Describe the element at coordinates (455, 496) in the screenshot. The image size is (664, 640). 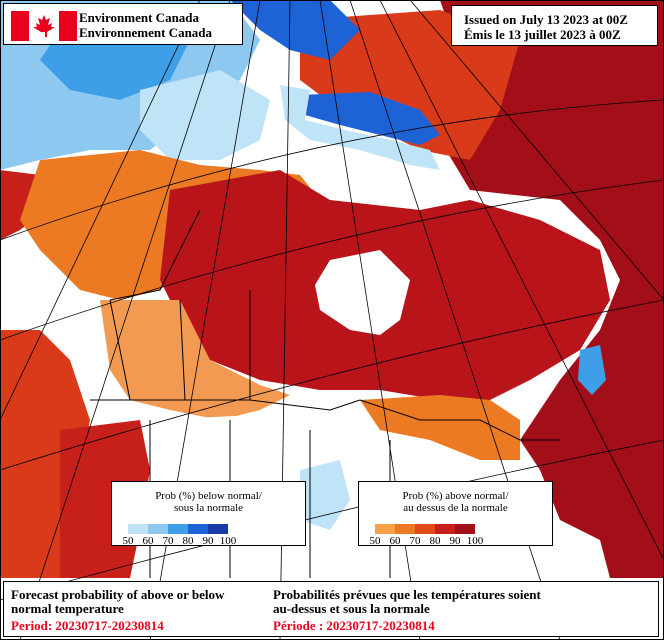
I see `legend-above-title-line1: Prob (%) above normal/` at that location.